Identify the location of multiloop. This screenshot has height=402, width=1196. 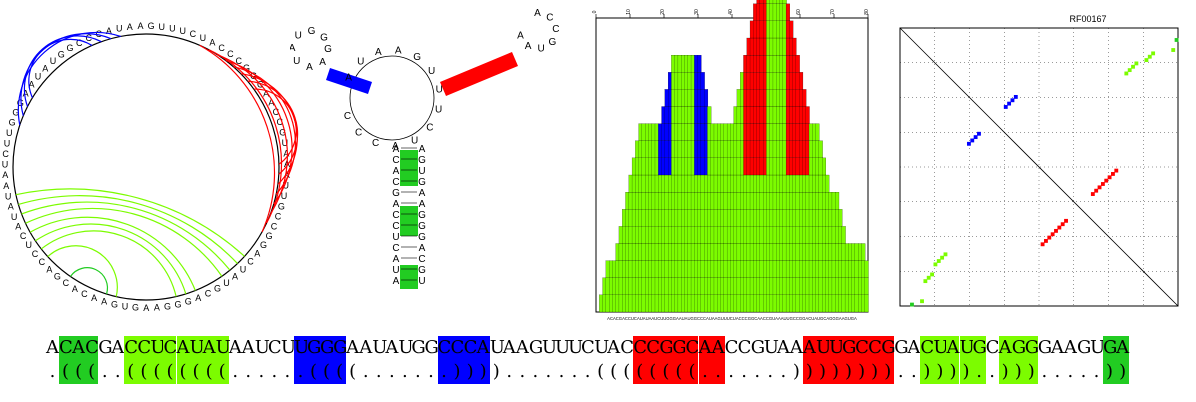
(392, 98).